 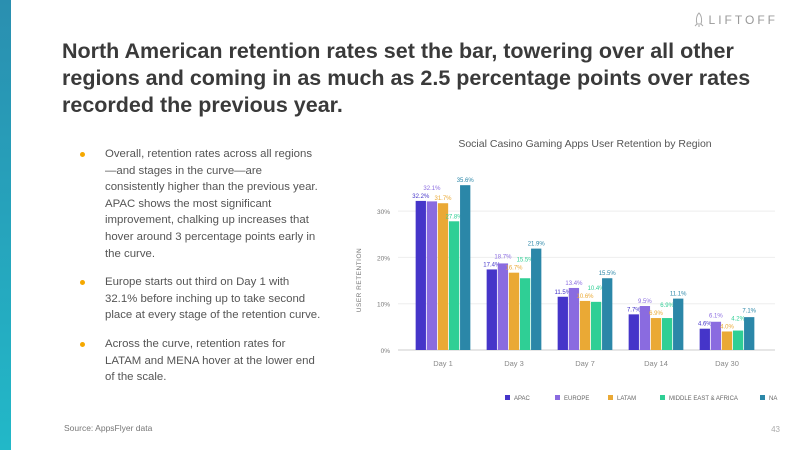 What do you see at coordinates (749, 311) in the screenshot?
I see `data-label: 7.1%` at bounding box center [749, 311].